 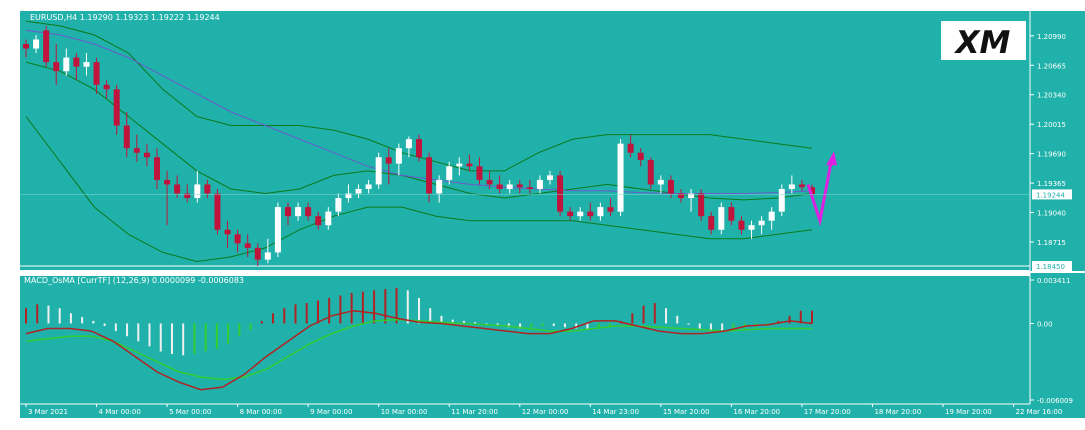 What do you see at coordinates (261, 412) in the screenshot?
I see `time-tick-label: 8 Mar 00:00` at bounding box center [261, 412].